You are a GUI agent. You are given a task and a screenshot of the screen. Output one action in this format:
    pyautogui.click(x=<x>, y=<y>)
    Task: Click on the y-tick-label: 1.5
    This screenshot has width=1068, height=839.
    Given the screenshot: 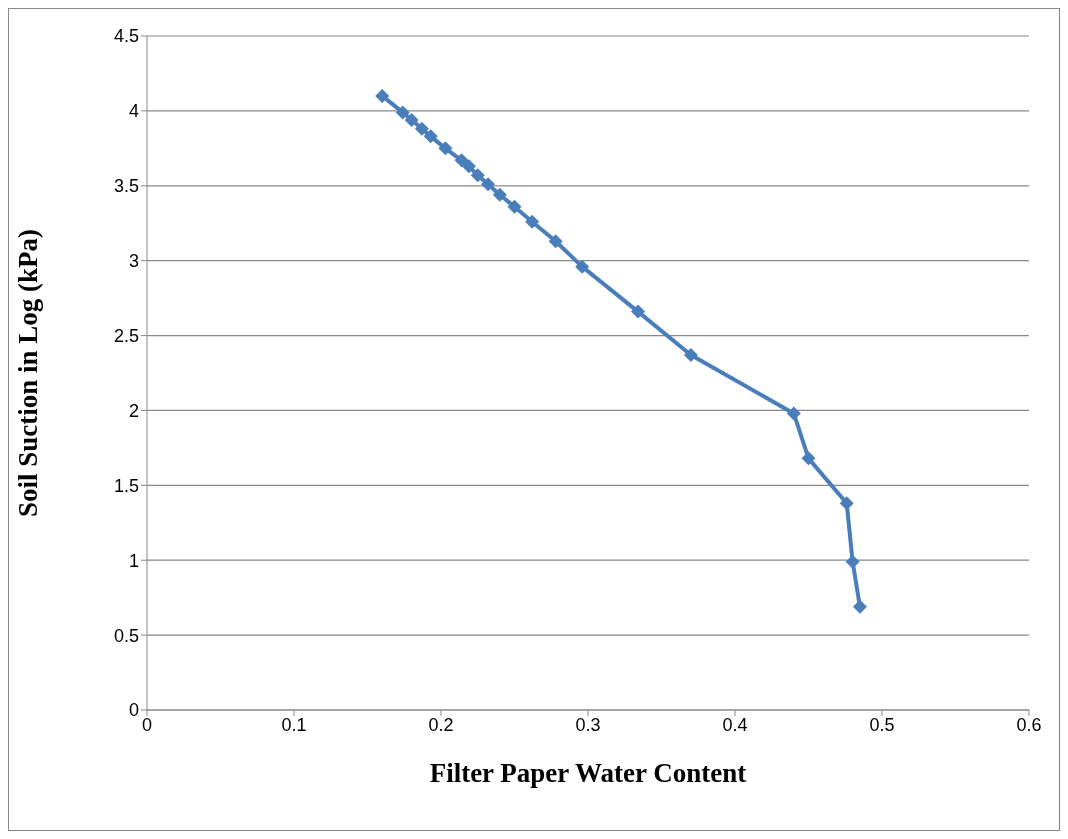 What is the action you would take?
    pyautogui.click(x=126, y=485)
    